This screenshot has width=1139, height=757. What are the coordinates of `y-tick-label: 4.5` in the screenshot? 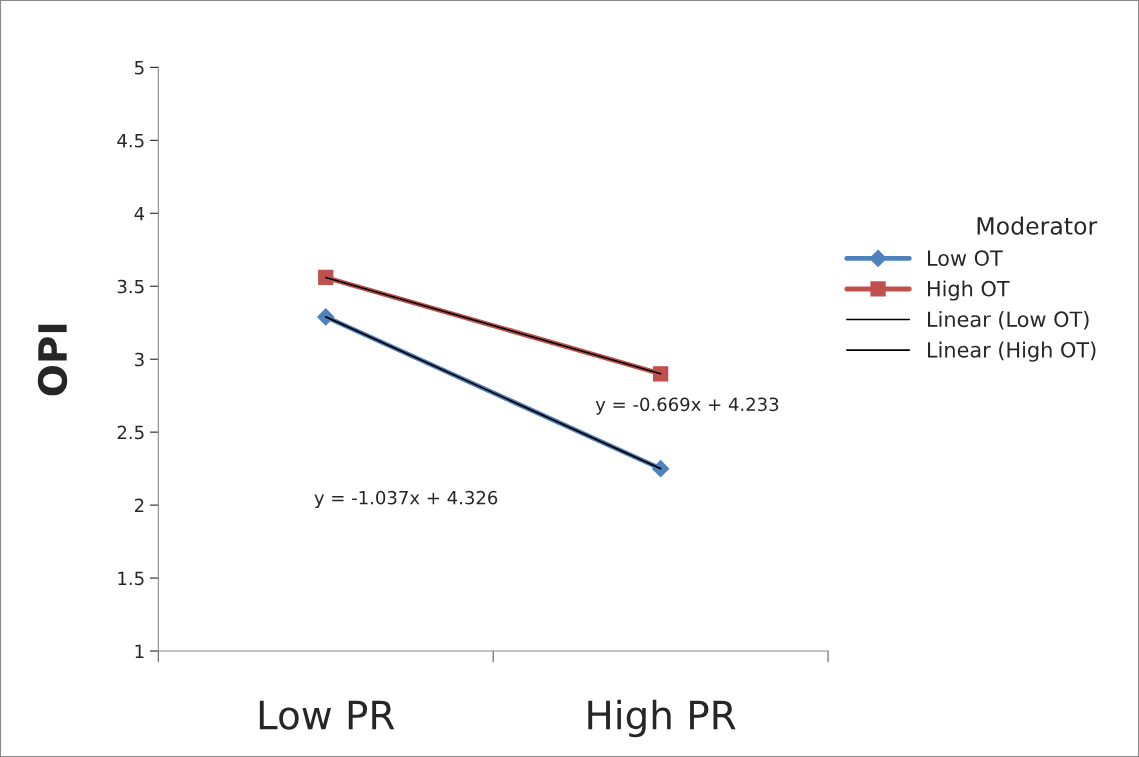 It's located at (130, 141).